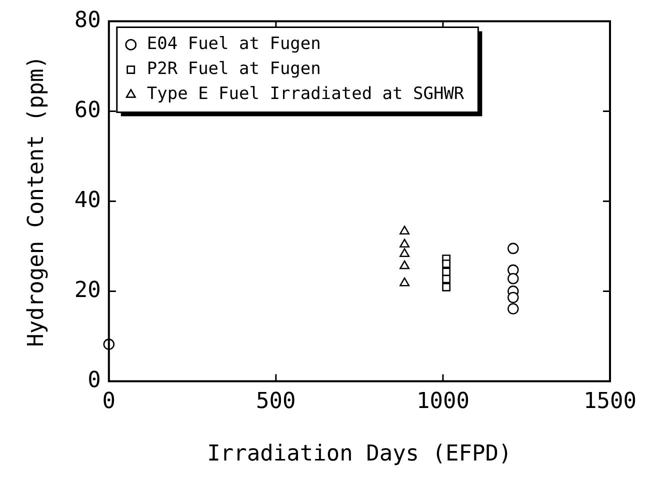 This screenshot has height=477, width=650. Describe the element at coordinates (276, 401) in the screenshot. I see `x-tick-label: 500` at that location.